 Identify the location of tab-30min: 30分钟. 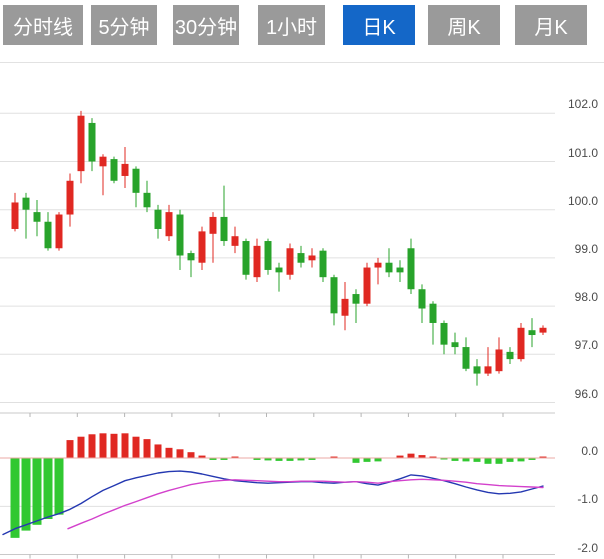
(206, 25).